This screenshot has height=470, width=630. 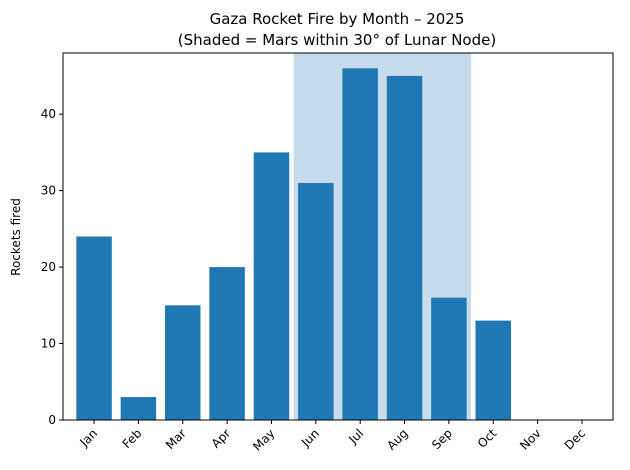 I want to click on chart-subtitle: (Shaded = Mars within 30° of Lunar Node), so click(x=337, y=40).